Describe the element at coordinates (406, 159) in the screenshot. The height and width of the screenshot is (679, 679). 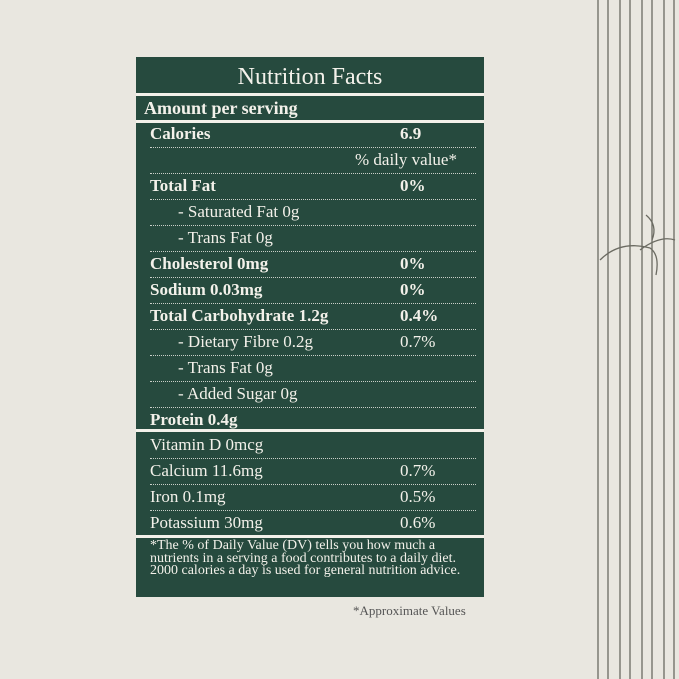
I see `nutrient-value: % daily value*` at that location.